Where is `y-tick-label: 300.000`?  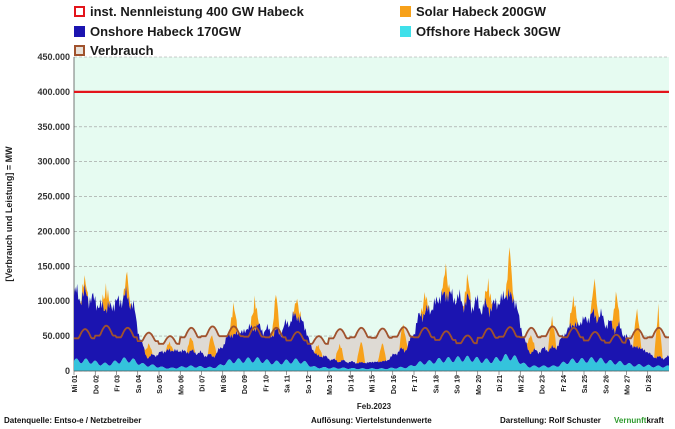 y-tick-label: 300.000 is located at coordinates (53, 162).